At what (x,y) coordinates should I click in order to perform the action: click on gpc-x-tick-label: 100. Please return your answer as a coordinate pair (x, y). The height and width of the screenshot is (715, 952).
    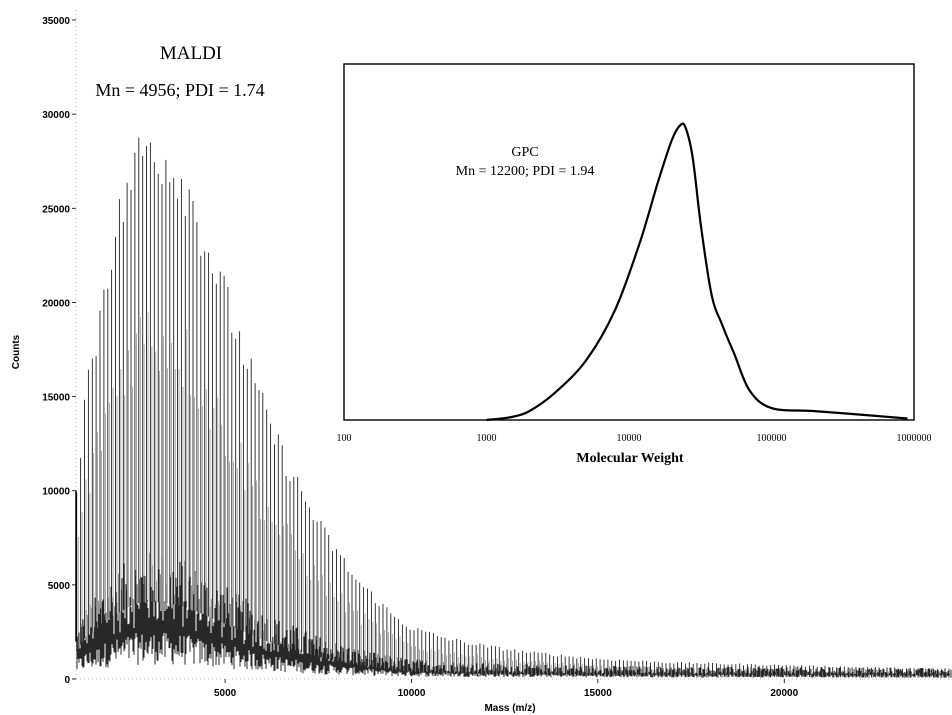
    Looking at the image, I should click on (344, 438).